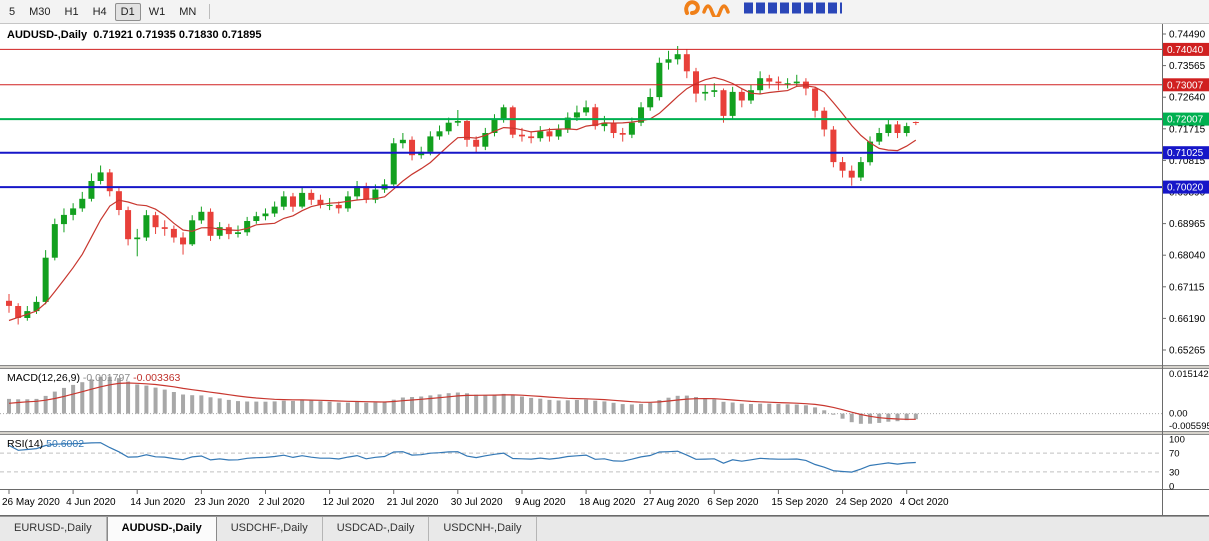 The width and height of the screenshot is (1209, 541). Describe the element at coordinates (376, 529) in the screenshot. I see `chart-tab-usdcad-daily: USDCAD-,Daily` at that location.